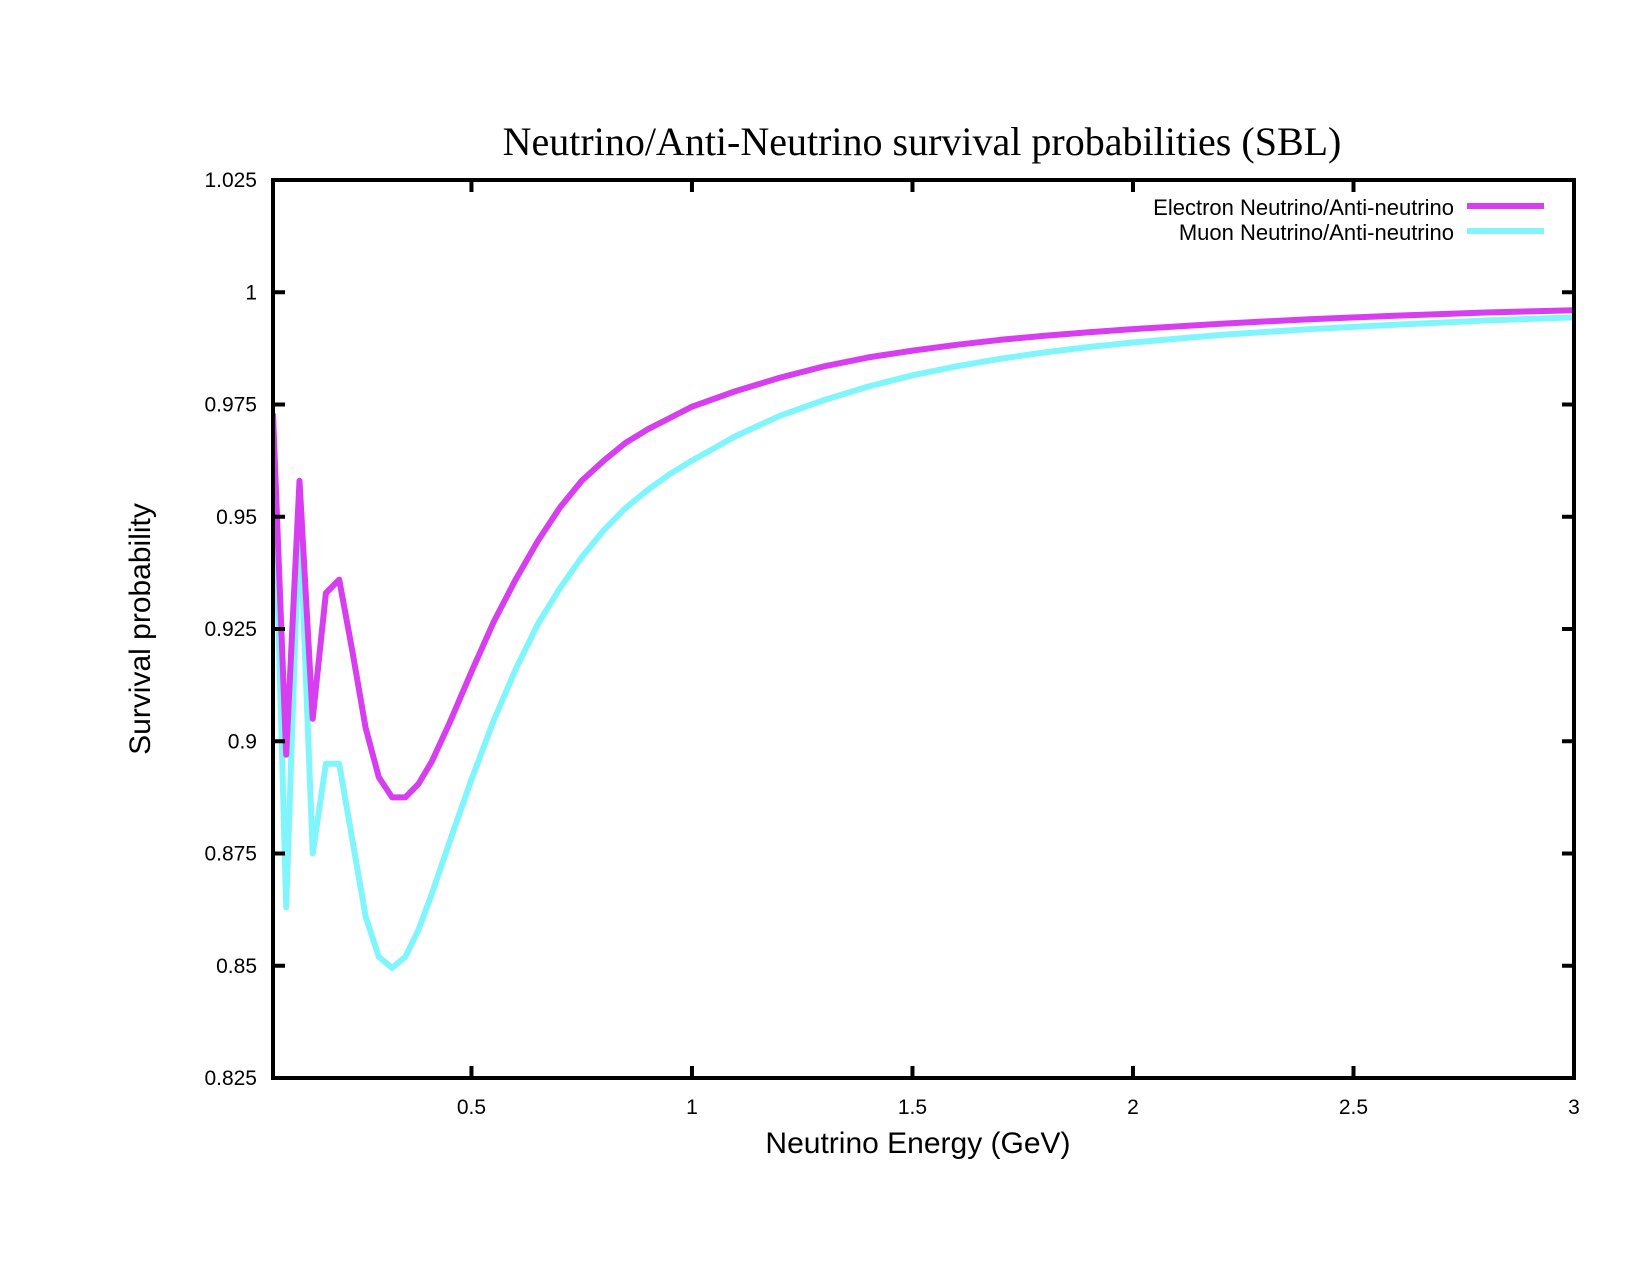 This screenshot has height=1275, width=1651. I want to click on y-tick-label: 0.85, so click(236, 966).